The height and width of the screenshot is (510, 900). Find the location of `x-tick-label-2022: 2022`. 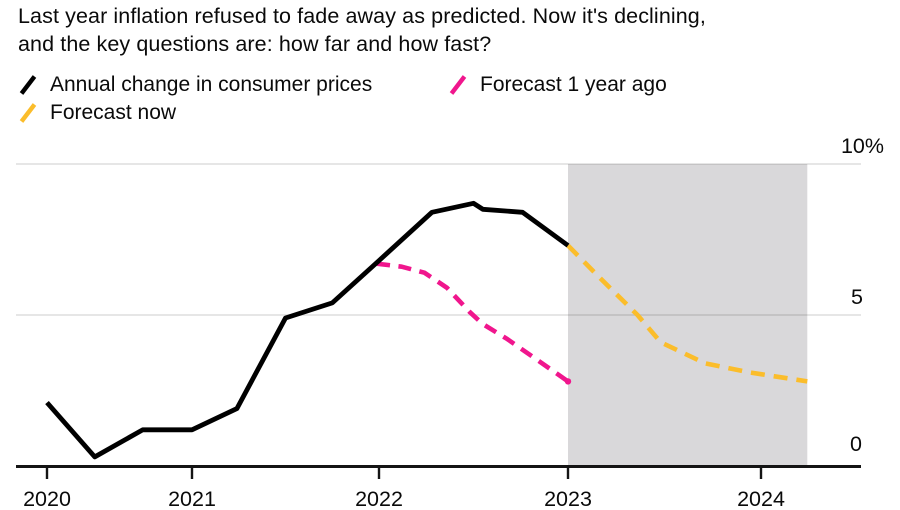

x-tick-label-2022: 2022 is located at coordinates (379, 498).